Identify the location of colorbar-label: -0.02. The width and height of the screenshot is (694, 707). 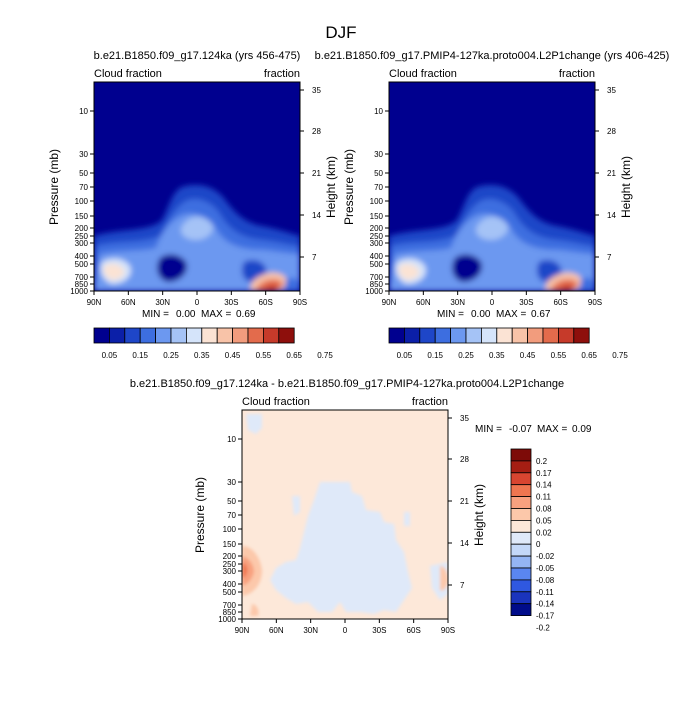
(545, 556).